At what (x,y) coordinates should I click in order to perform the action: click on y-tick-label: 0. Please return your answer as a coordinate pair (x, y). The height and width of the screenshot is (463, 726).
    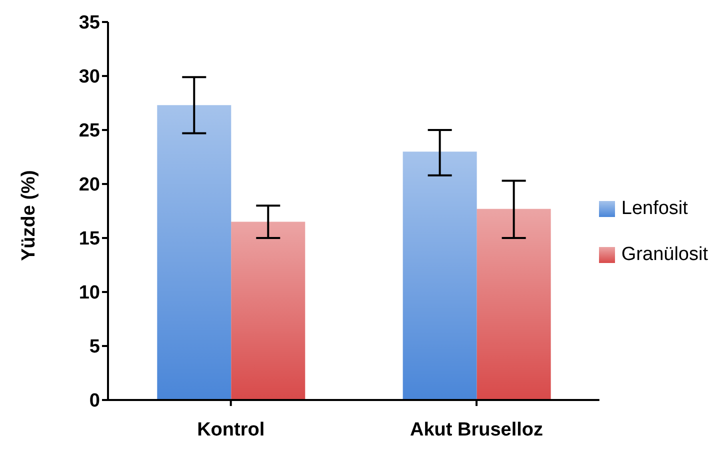
    Looking at the image, I should click on (94, 401).